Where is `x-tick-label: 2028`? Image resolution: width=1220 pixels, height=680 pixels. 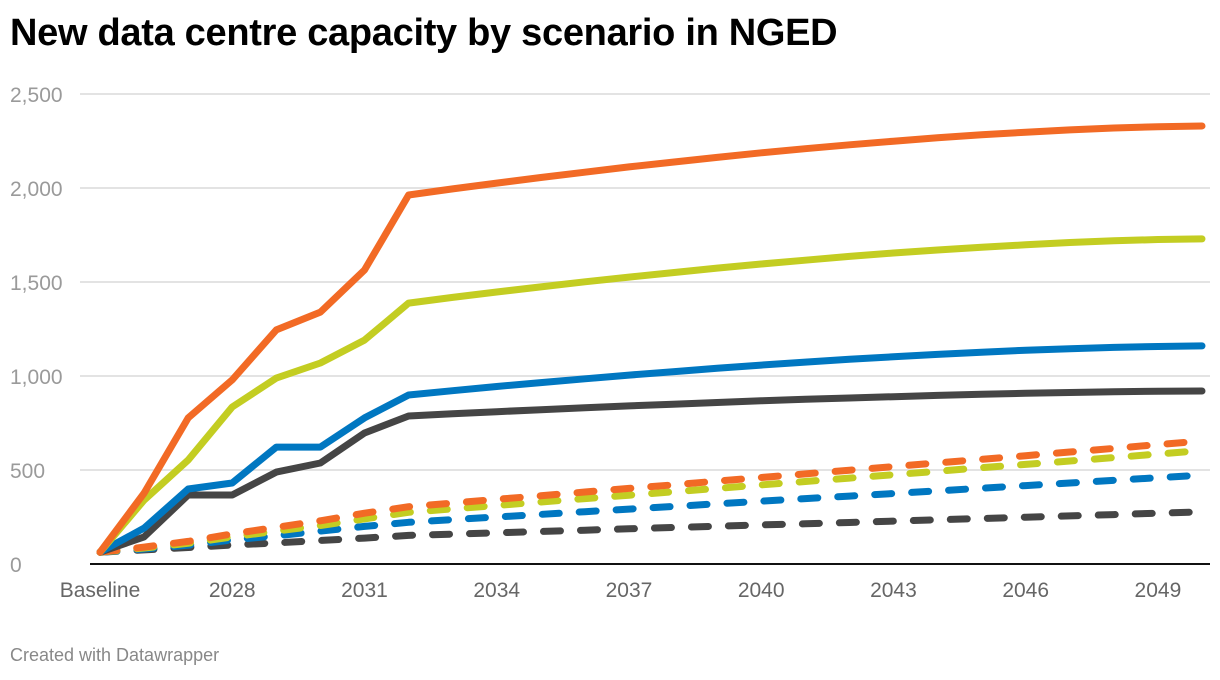
x-tick-label: 2028 is located at coordinates (232, 590).